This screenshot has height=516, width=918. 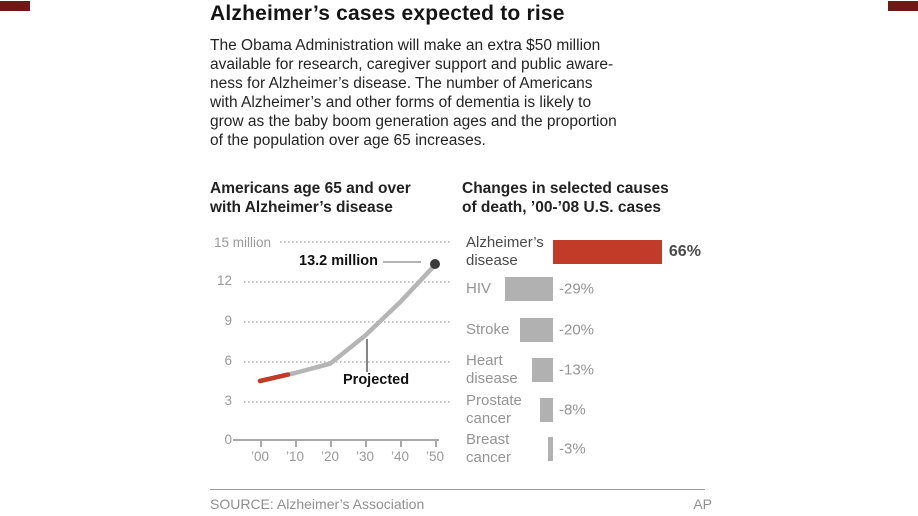 I want to click on bar-value-label: -8%, so click(x=572, y=410).